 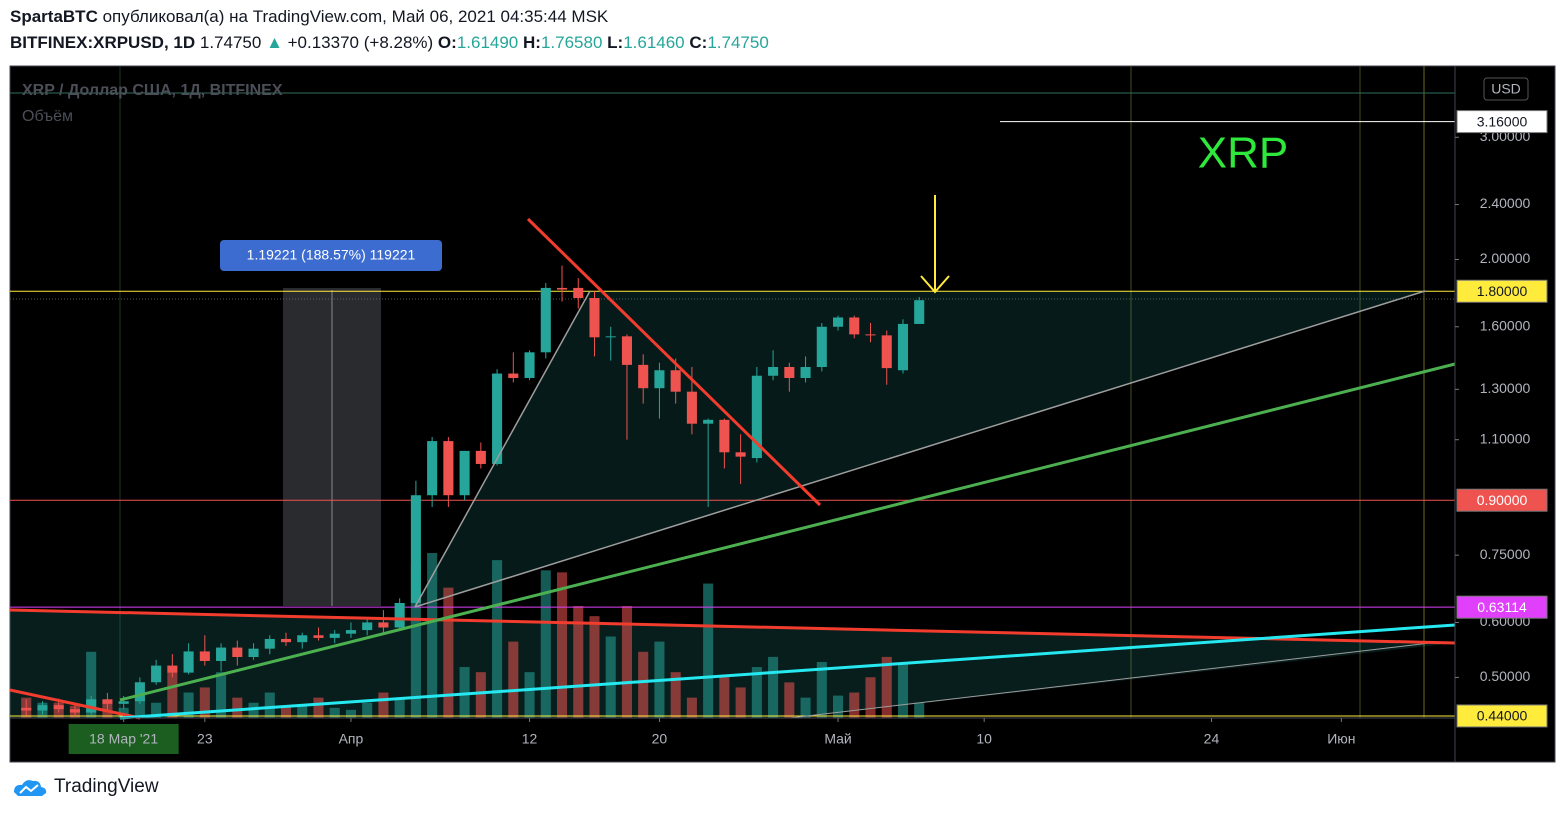 I want to click on annotation: XRP, so click(x=1243, y=153).